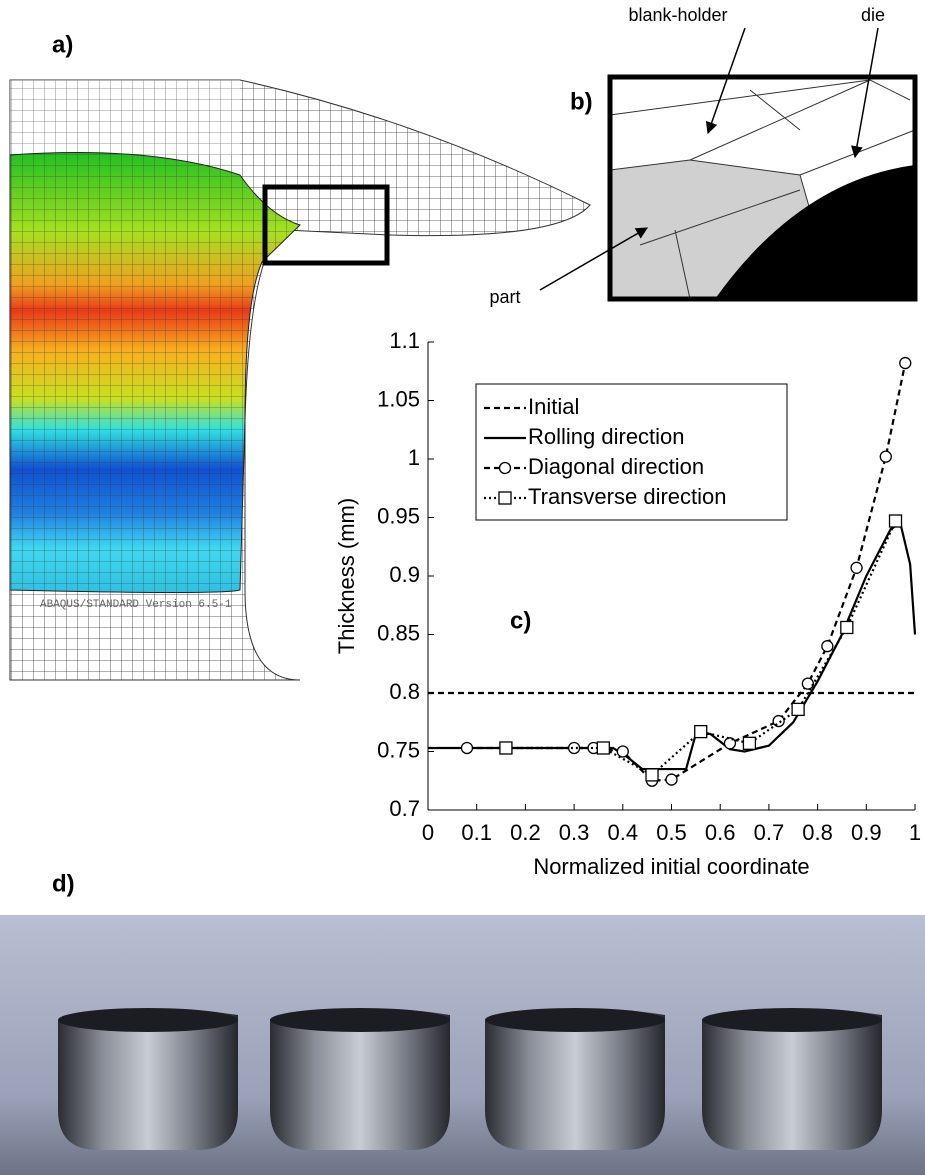  What do you see at coordinates (581, 101) in the screenshot?
I see `panel-label: b)` at bounding box center [581, 101].